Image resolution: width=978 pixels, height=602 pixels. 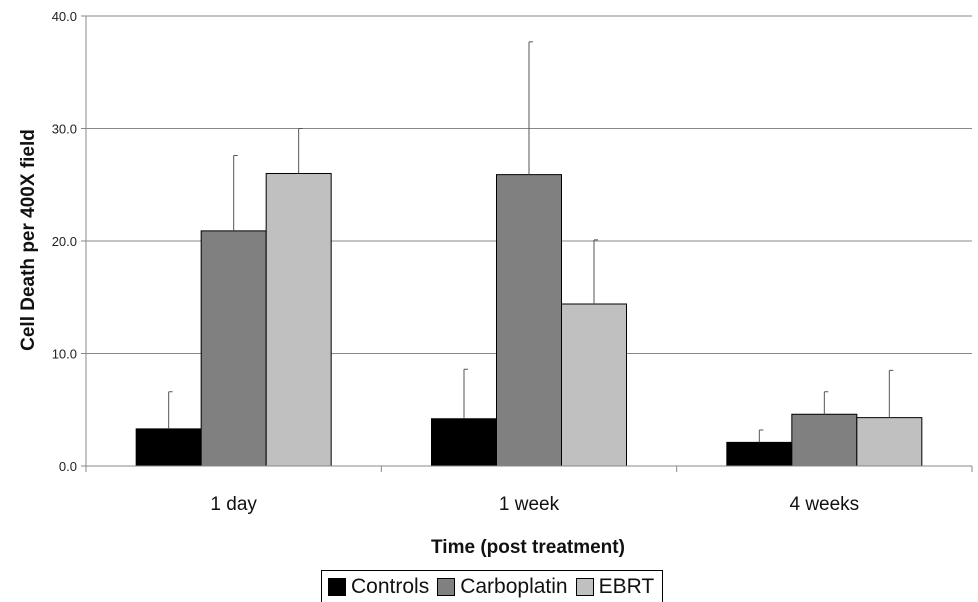 I want to click on legend: Controls Carboplatin EBRT, so click(x=492, y=586).